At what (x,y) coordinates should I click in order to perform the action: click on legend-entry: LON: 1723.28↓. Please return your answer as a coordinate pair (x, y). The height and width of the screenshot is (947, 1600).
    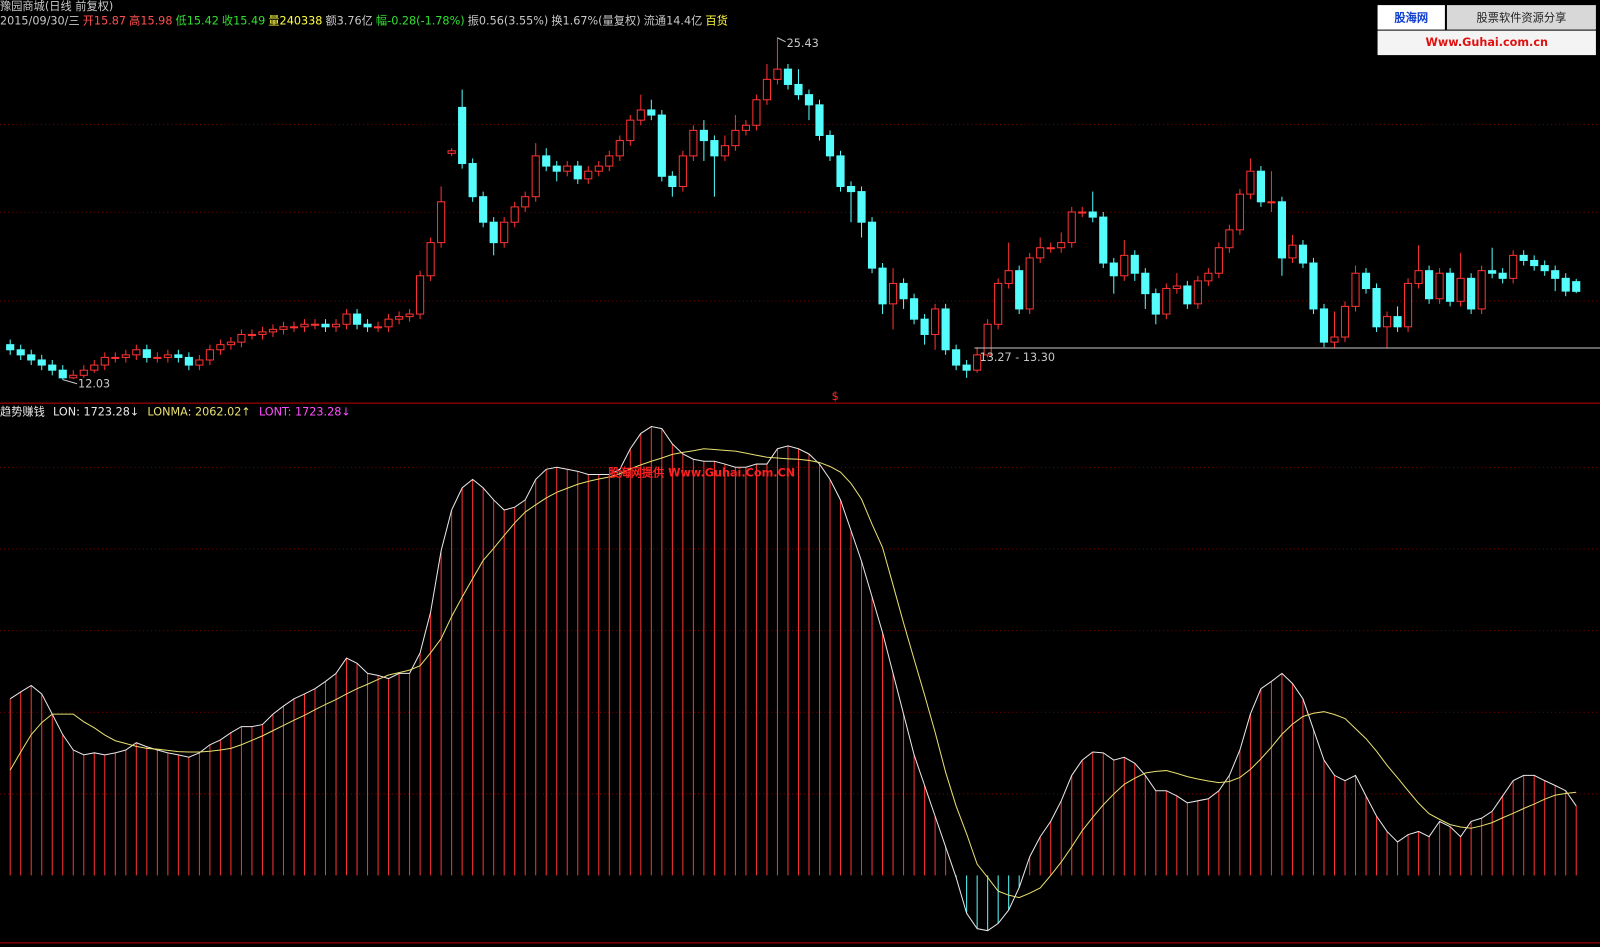
    Looking at the image, I should click on (96, 411).